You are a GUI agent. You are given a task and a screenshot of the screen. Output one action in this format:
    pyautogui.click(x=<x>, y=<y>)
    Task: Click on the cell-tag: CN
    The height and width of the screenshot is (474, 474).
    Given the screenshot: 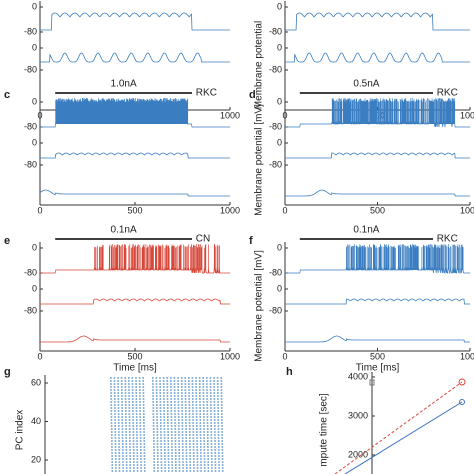 What is the action you would take?
    pyautogui.click(x=203, y=239)
    